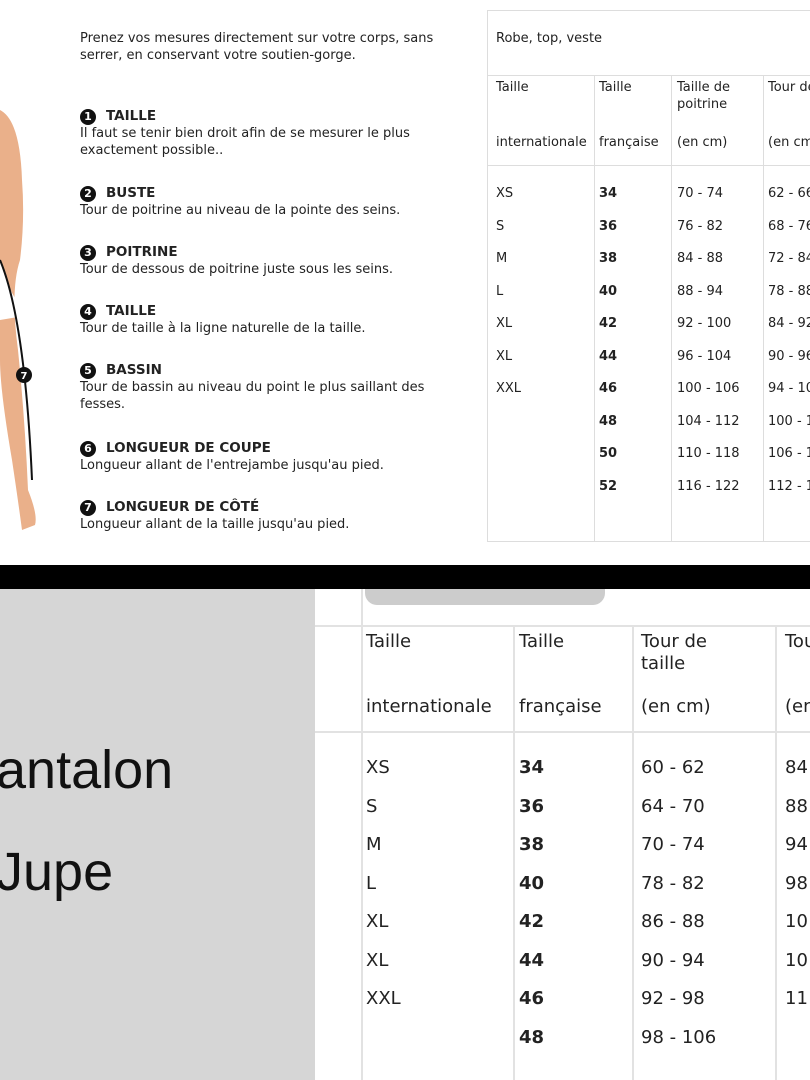 The image size is (810, 1080). What do you see at coordinates (789, 421) in the screenshot?
I see `table-cell: 100 - 1` at bounding box center [789, 421].